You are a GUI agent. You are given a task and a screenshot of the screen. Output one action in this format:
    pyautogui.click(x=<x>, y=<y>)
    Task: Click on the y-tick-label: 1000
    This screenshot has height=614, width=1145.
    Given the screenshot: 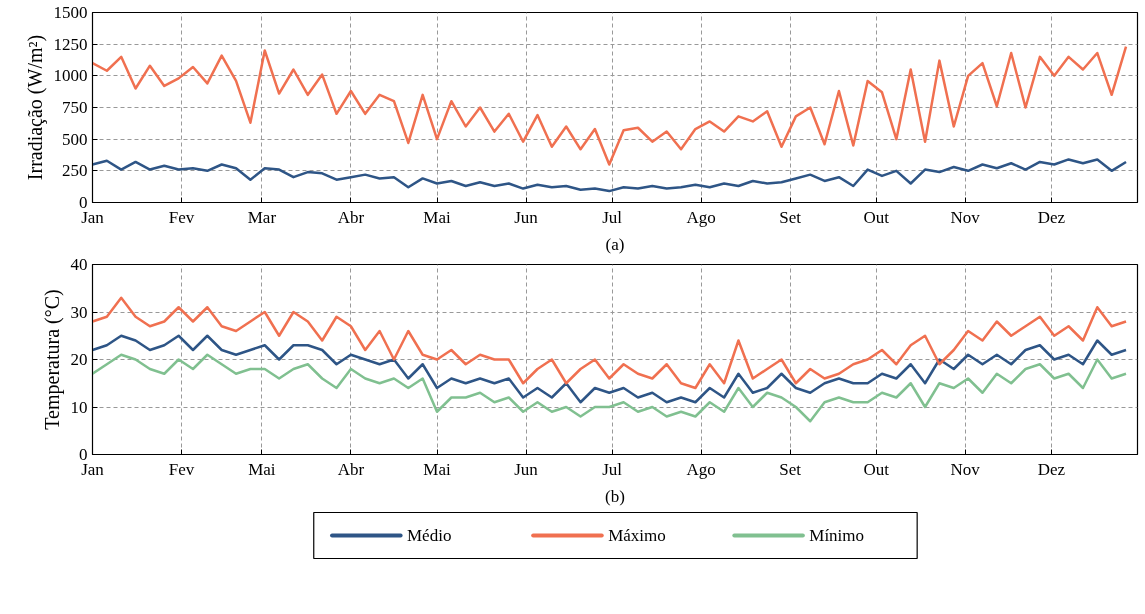 What is the action you would take?
    pyautogui.click(x=70, y=76)
    